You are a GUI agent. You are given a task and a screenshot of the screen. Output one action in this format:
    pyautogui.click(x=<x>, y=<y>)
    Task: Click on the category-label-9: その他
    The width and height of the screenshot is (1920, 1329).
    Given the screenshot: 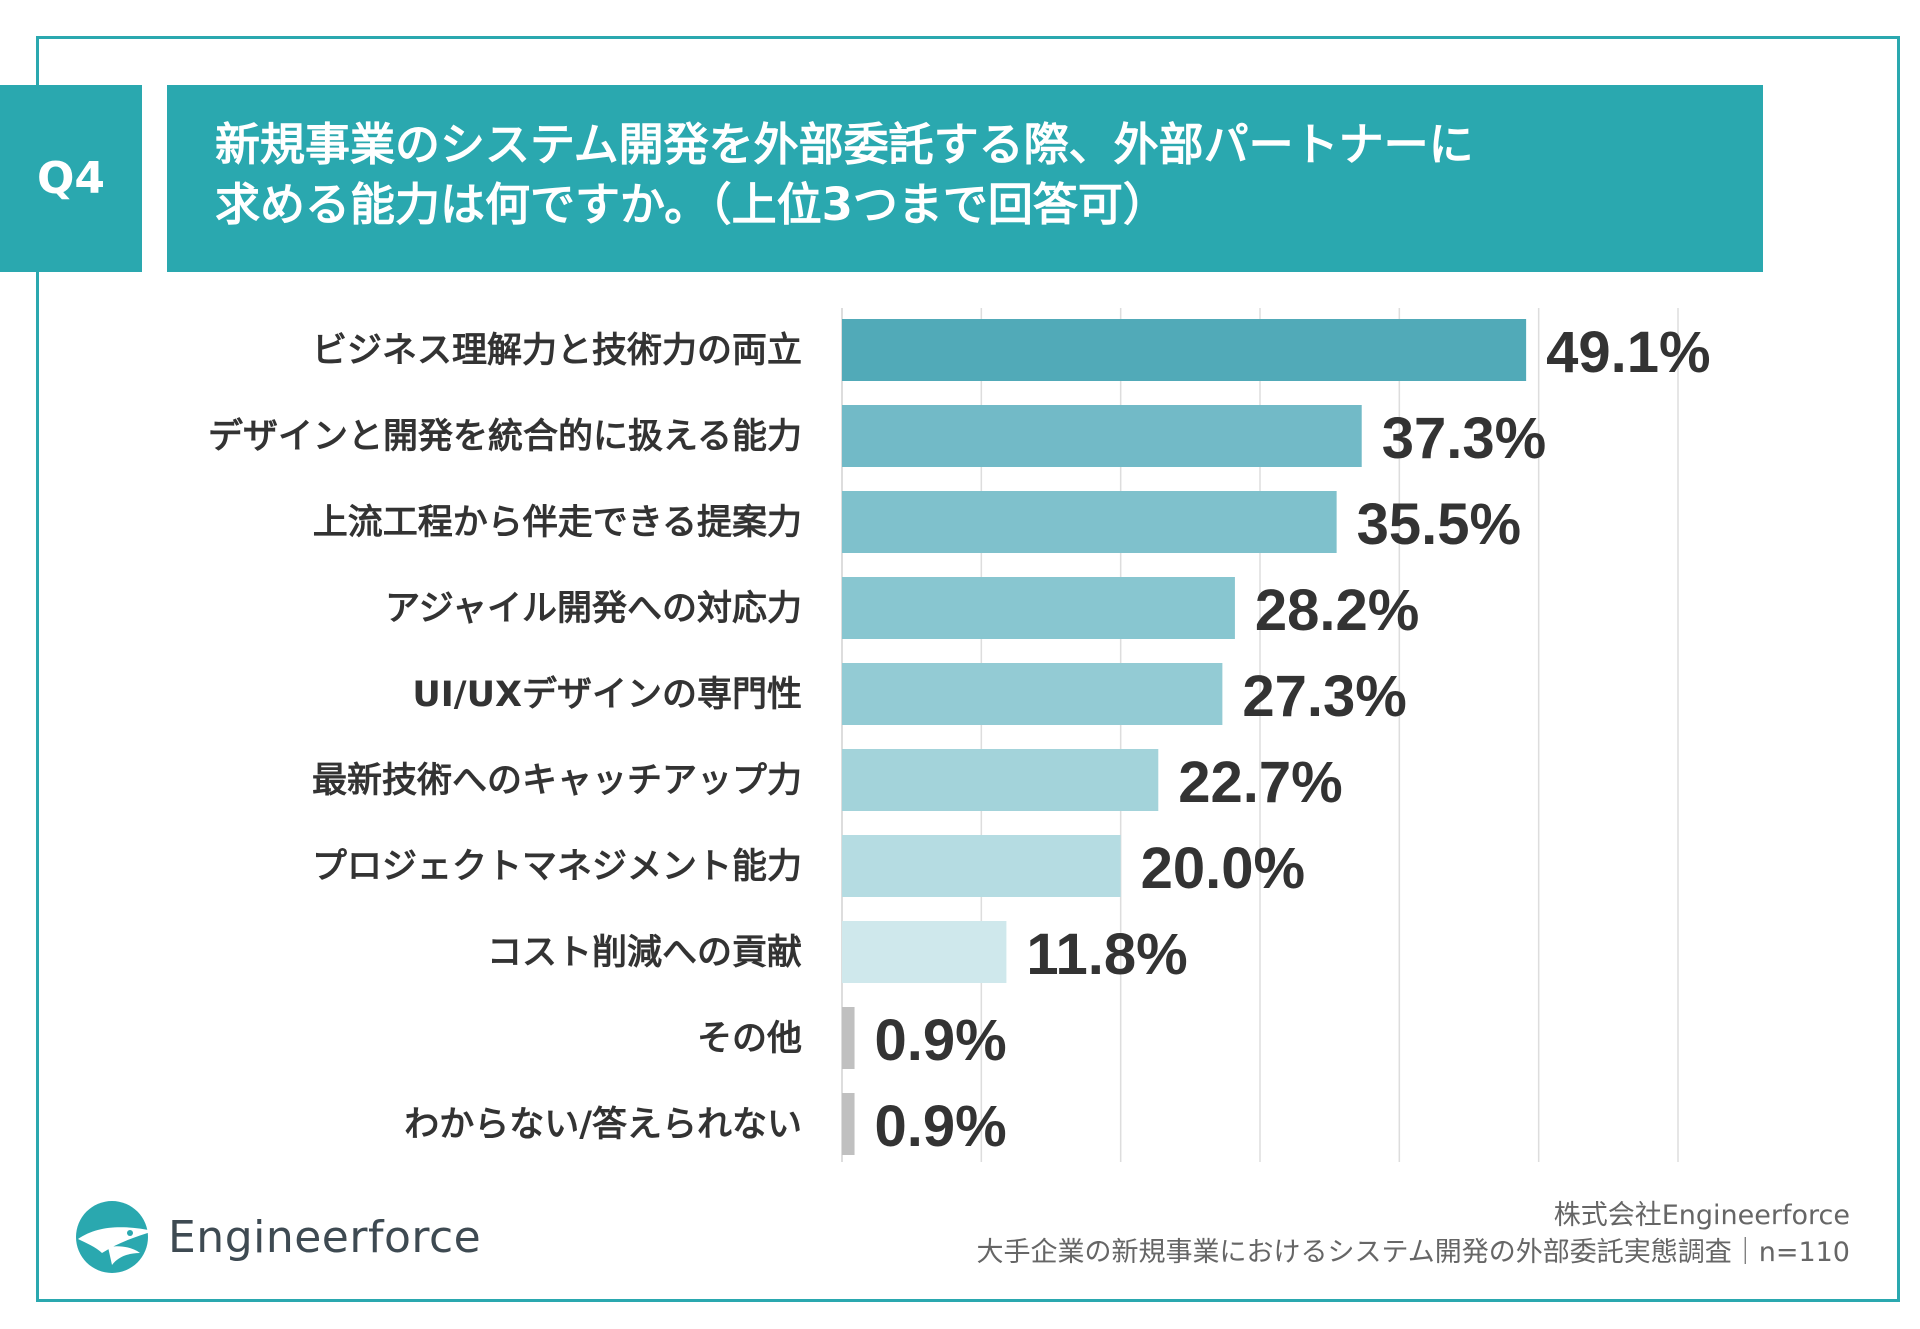 What is the action you would take?
    pyautogui.click(x=749, y=1039)
    